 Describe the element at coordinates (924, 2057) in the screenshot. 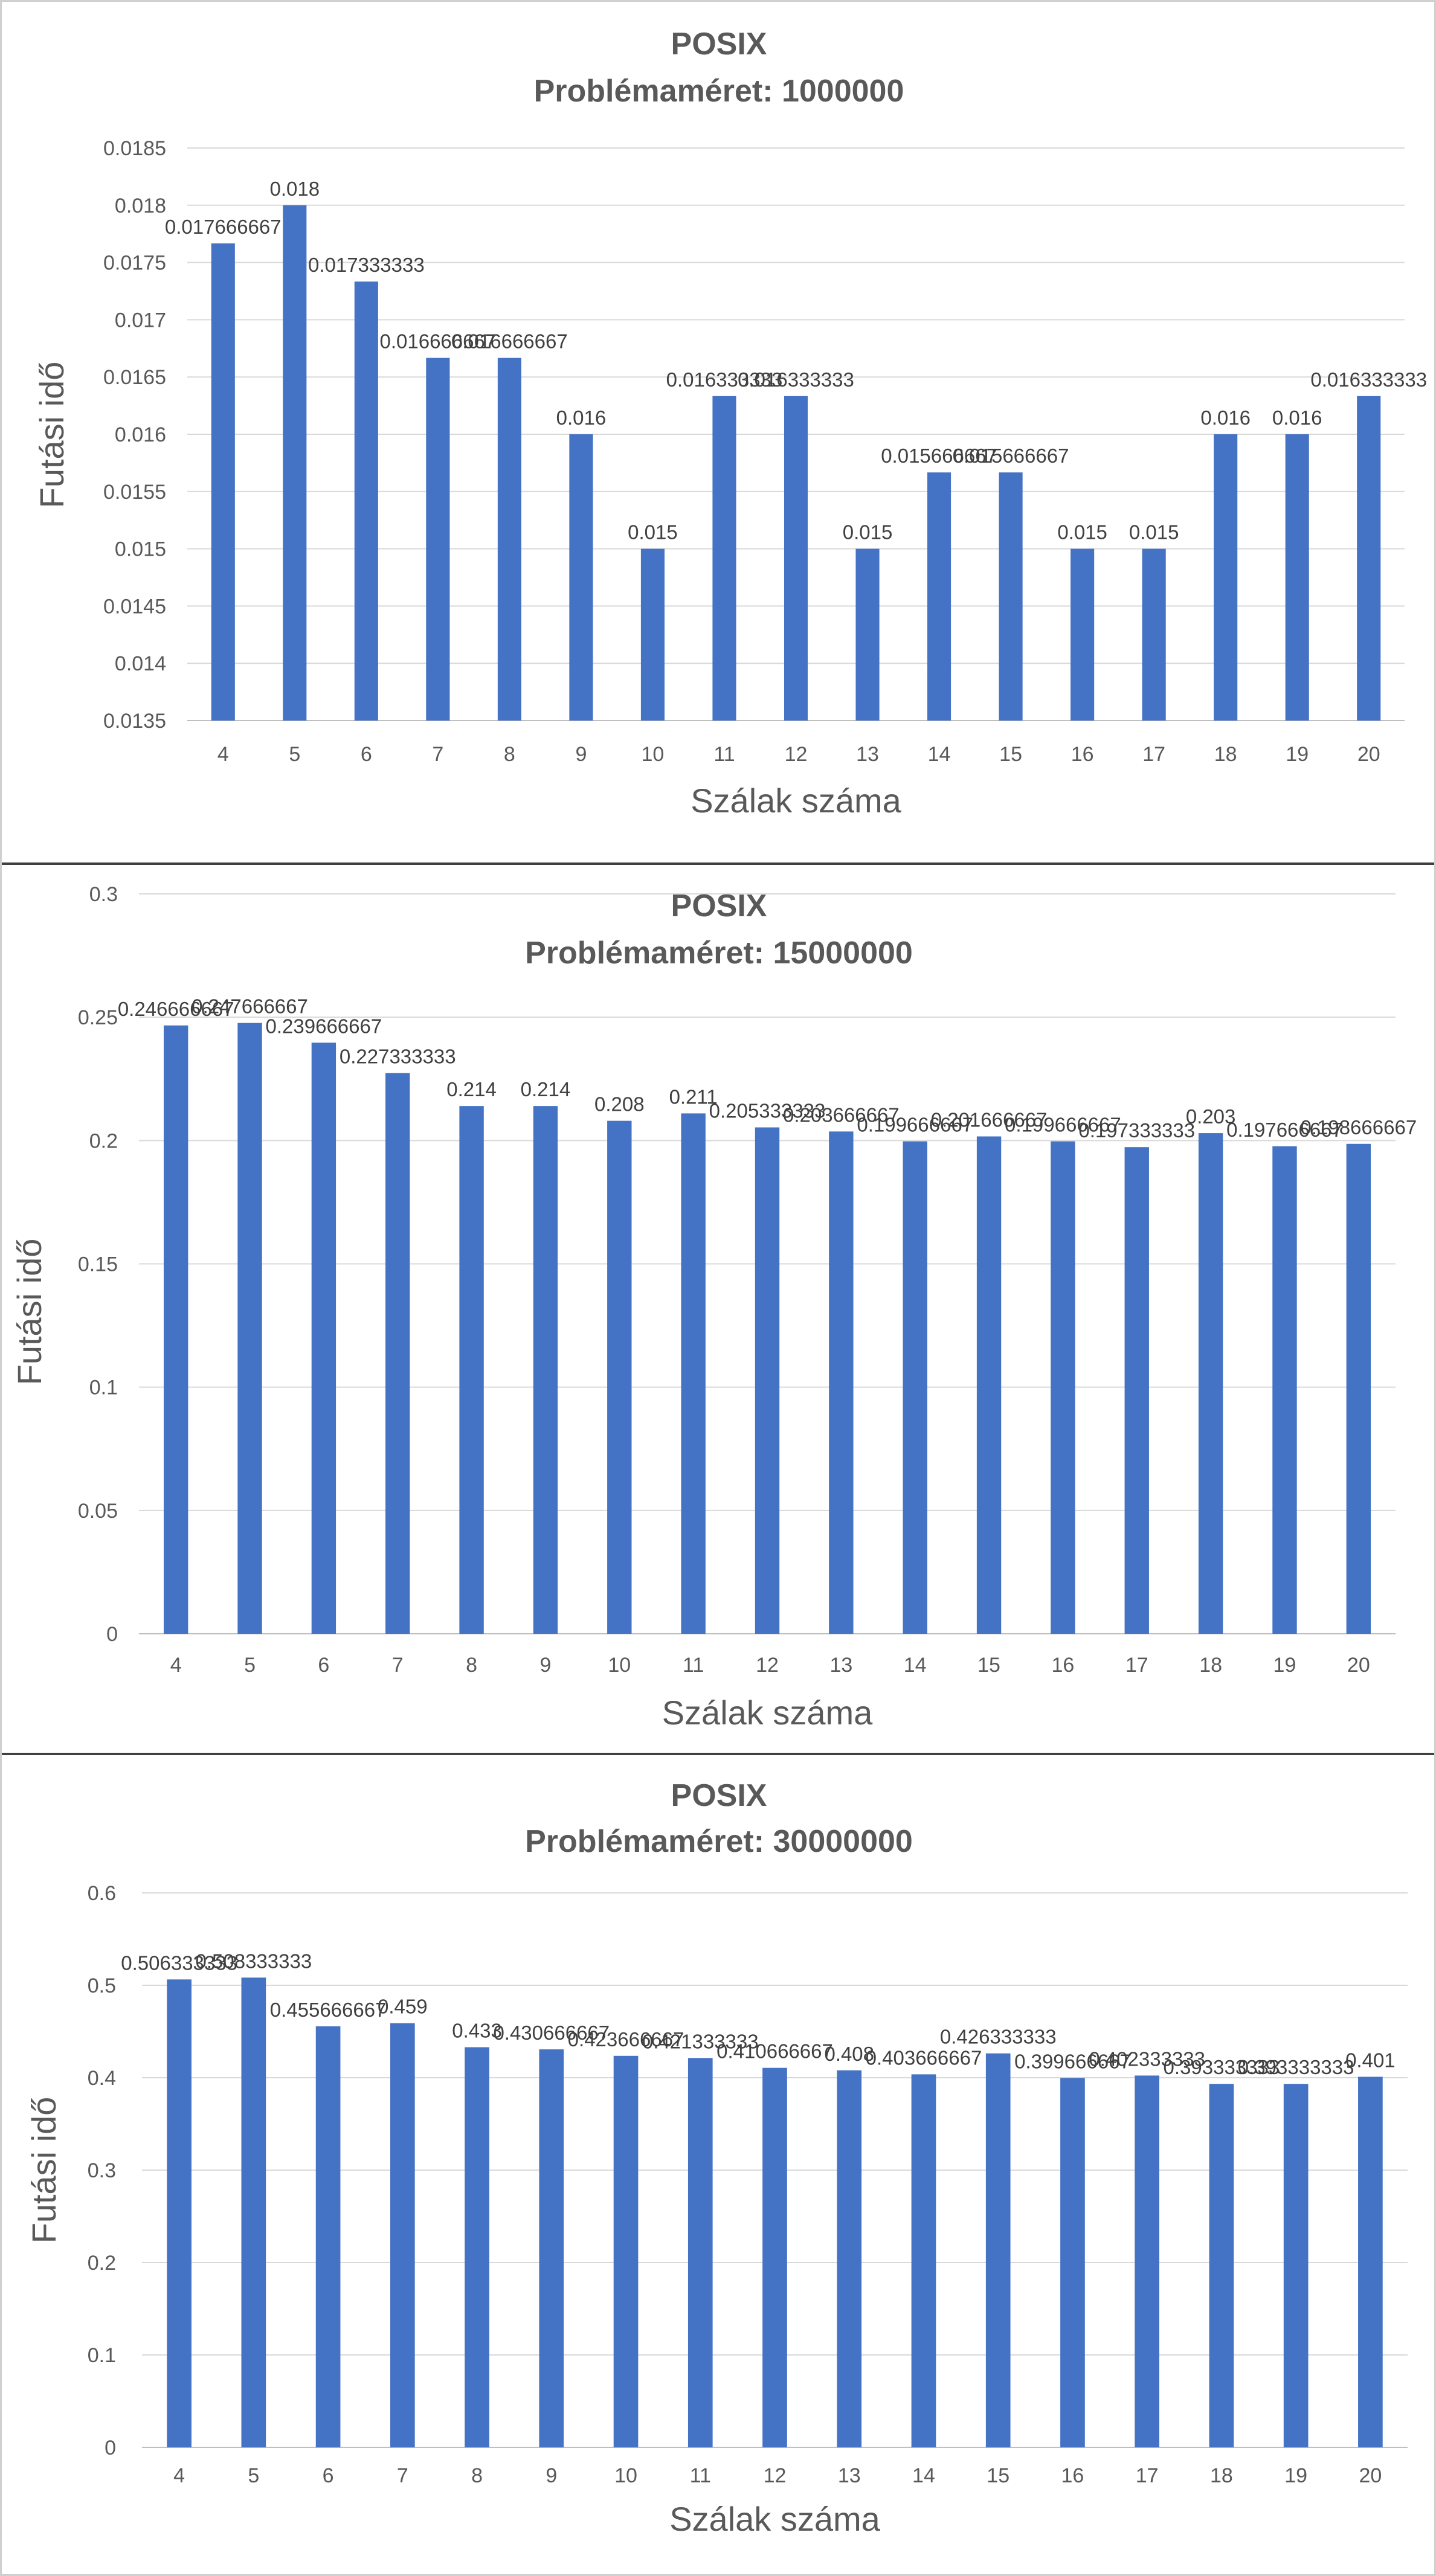

I see `data-label: 0.403666667` at that location.